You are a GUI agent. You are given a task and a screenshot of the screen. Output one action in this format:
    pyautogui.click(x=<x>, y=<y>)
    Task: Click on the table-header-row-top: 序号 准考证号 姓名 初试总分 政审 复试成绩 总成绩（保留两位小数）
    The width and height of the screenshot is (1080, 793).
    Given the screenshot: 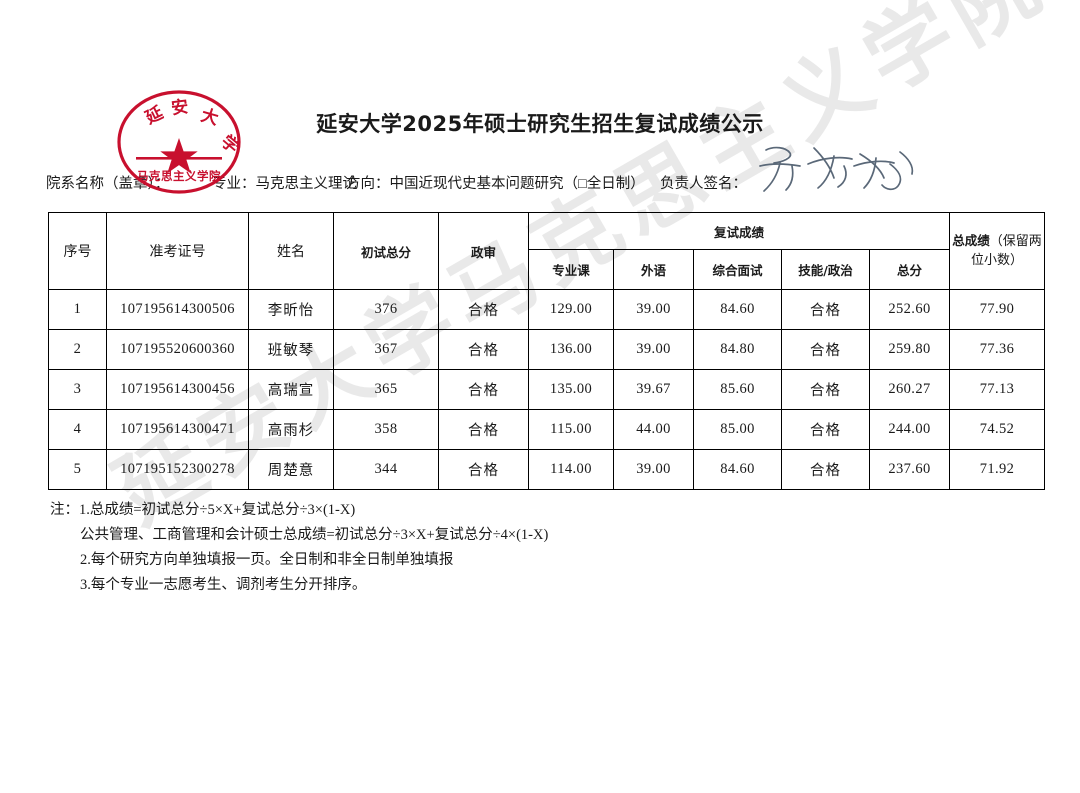 What is the action you would take?
    pyautogui.click(x=546, y=251)
    